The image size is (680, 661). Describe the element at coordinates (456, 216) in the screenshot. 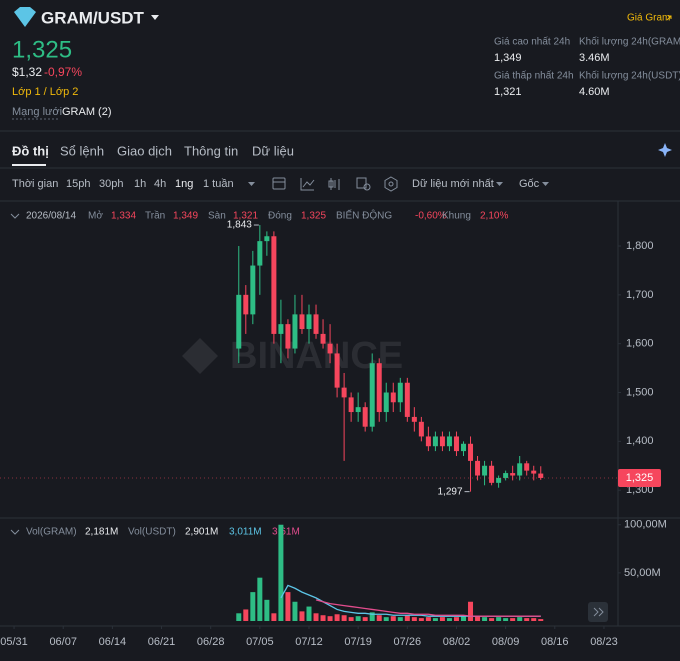

I see `legend-label: Khung` at that location.